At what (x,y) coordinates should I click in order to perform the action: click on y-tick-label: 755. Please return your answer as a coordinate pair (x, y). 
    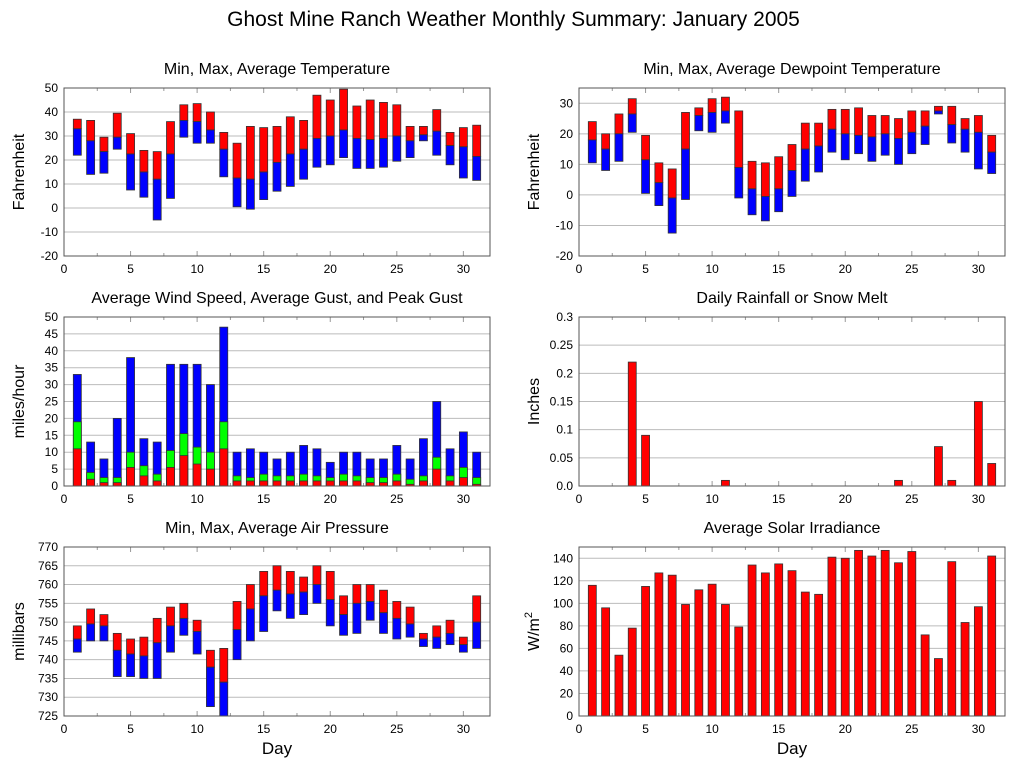
    Looking at the image, I should click on (48, 603).